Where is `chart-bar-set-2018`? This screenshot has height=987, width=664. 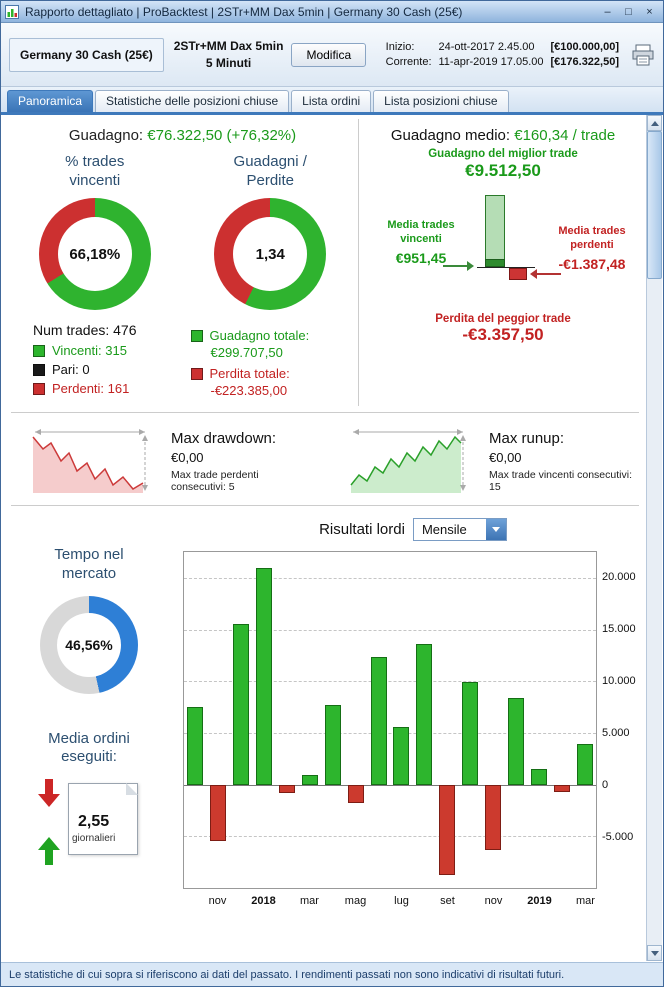 chart-bar-set-2018 is located at coordinates (447, 829).